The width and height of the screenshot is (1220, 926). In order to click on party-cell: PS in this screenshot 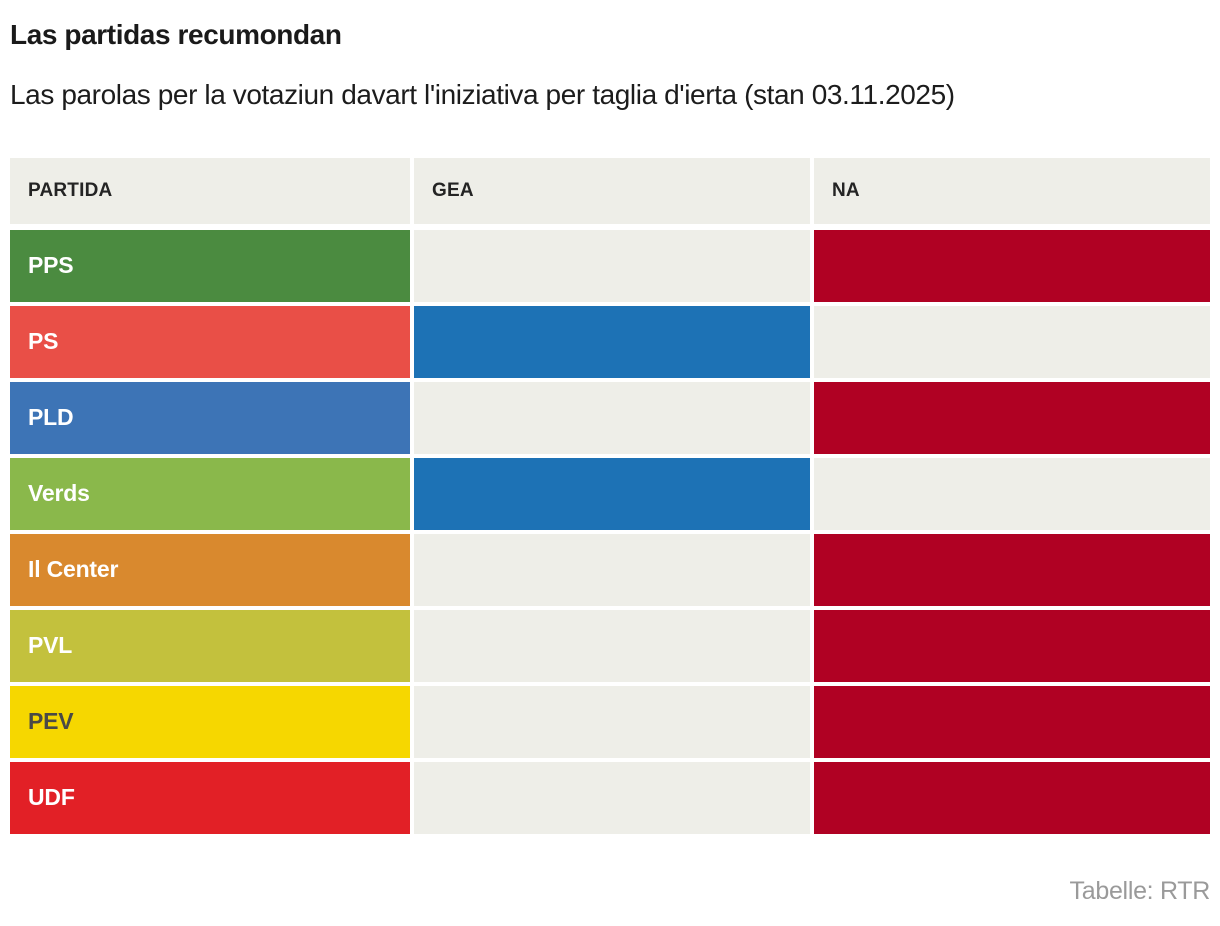, I will do `click(210, 341)`.